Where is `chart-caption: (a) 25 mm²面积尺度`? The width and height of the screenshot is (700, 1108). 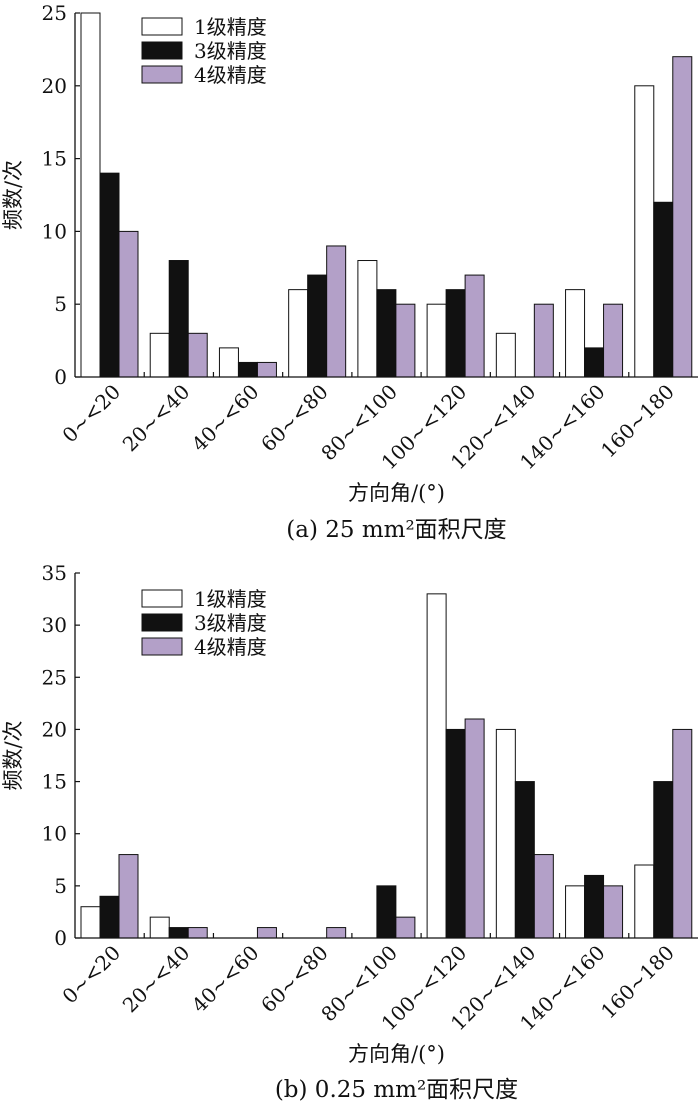
chart-caption: (a) 25 mm²面积尺度 is located at coordinates (396, 530).